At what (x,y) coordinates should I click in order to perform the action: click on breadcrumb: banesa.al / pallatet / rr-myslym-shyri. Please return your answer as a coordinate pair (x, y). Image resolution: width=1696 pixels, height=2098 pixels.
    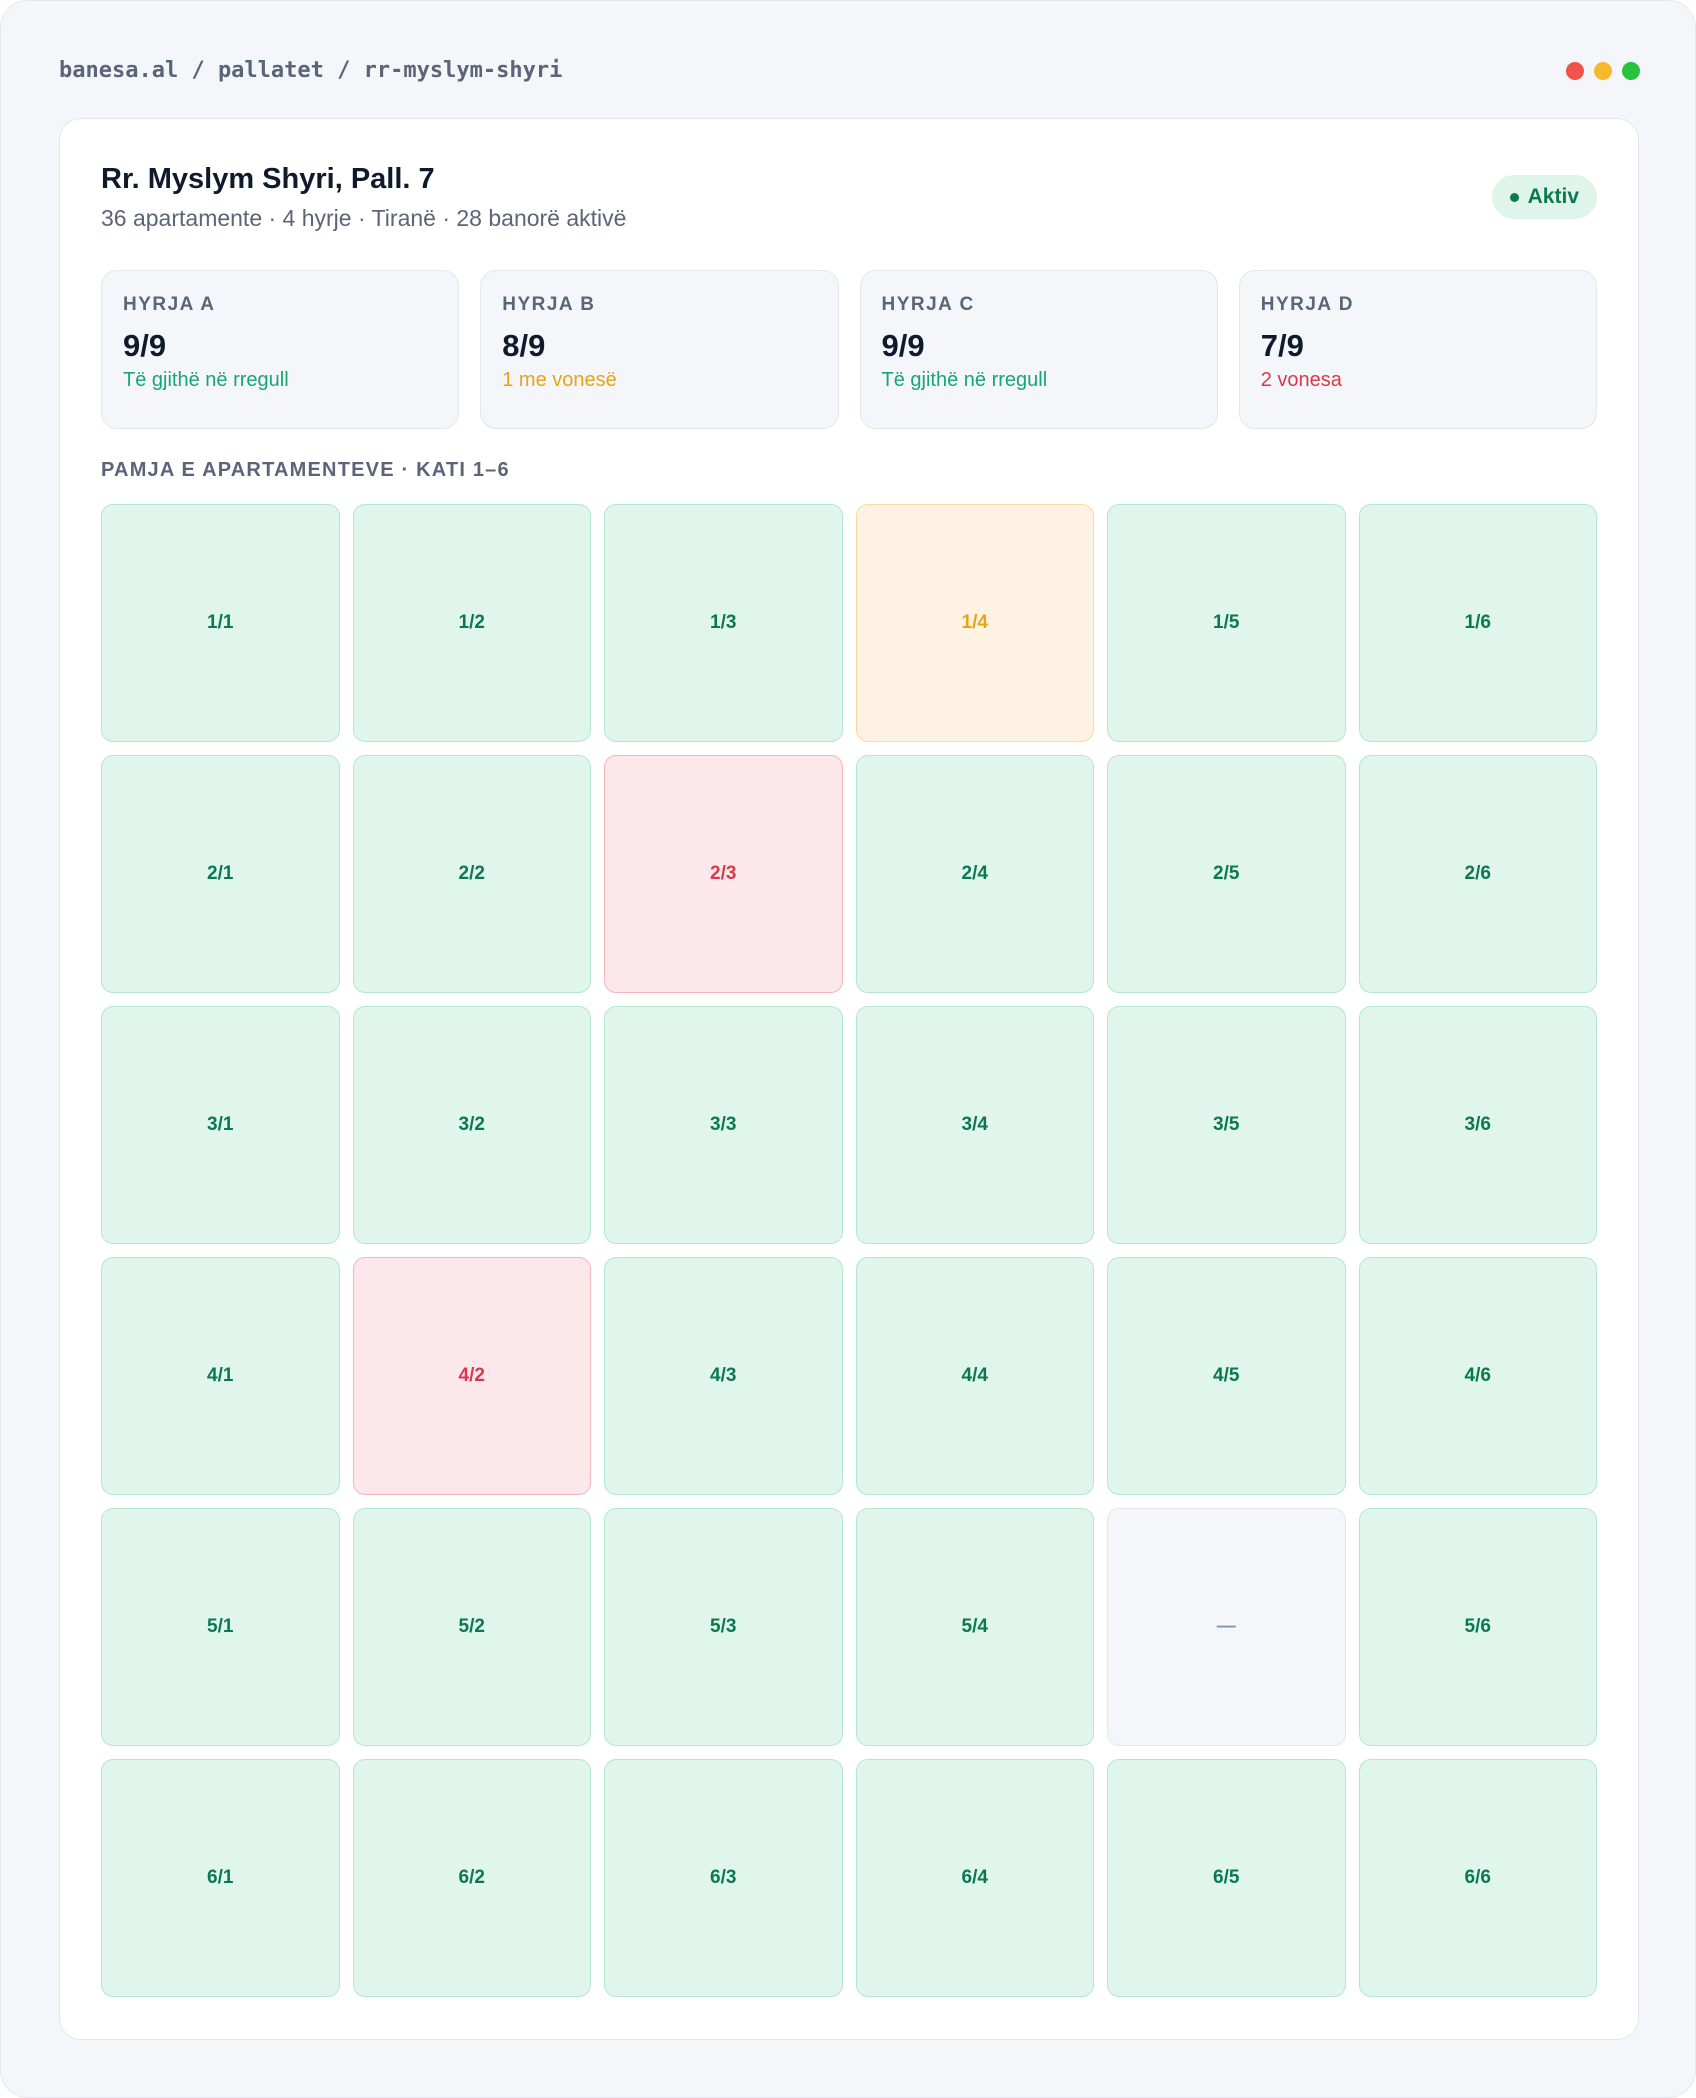
    Looking at the image, I should click on (311, 70).